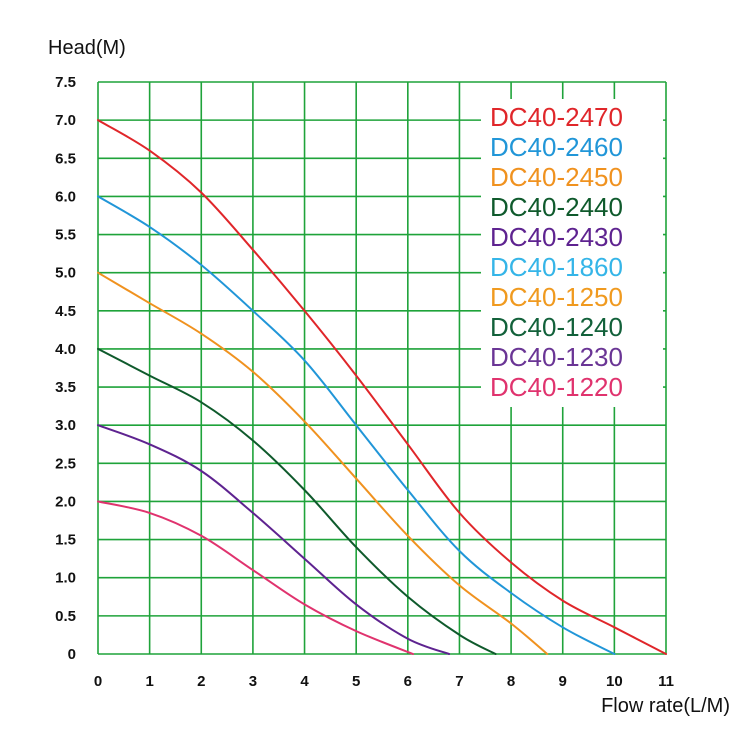  I want to click on legend-entry: DC40-1860, so click(556, 267).